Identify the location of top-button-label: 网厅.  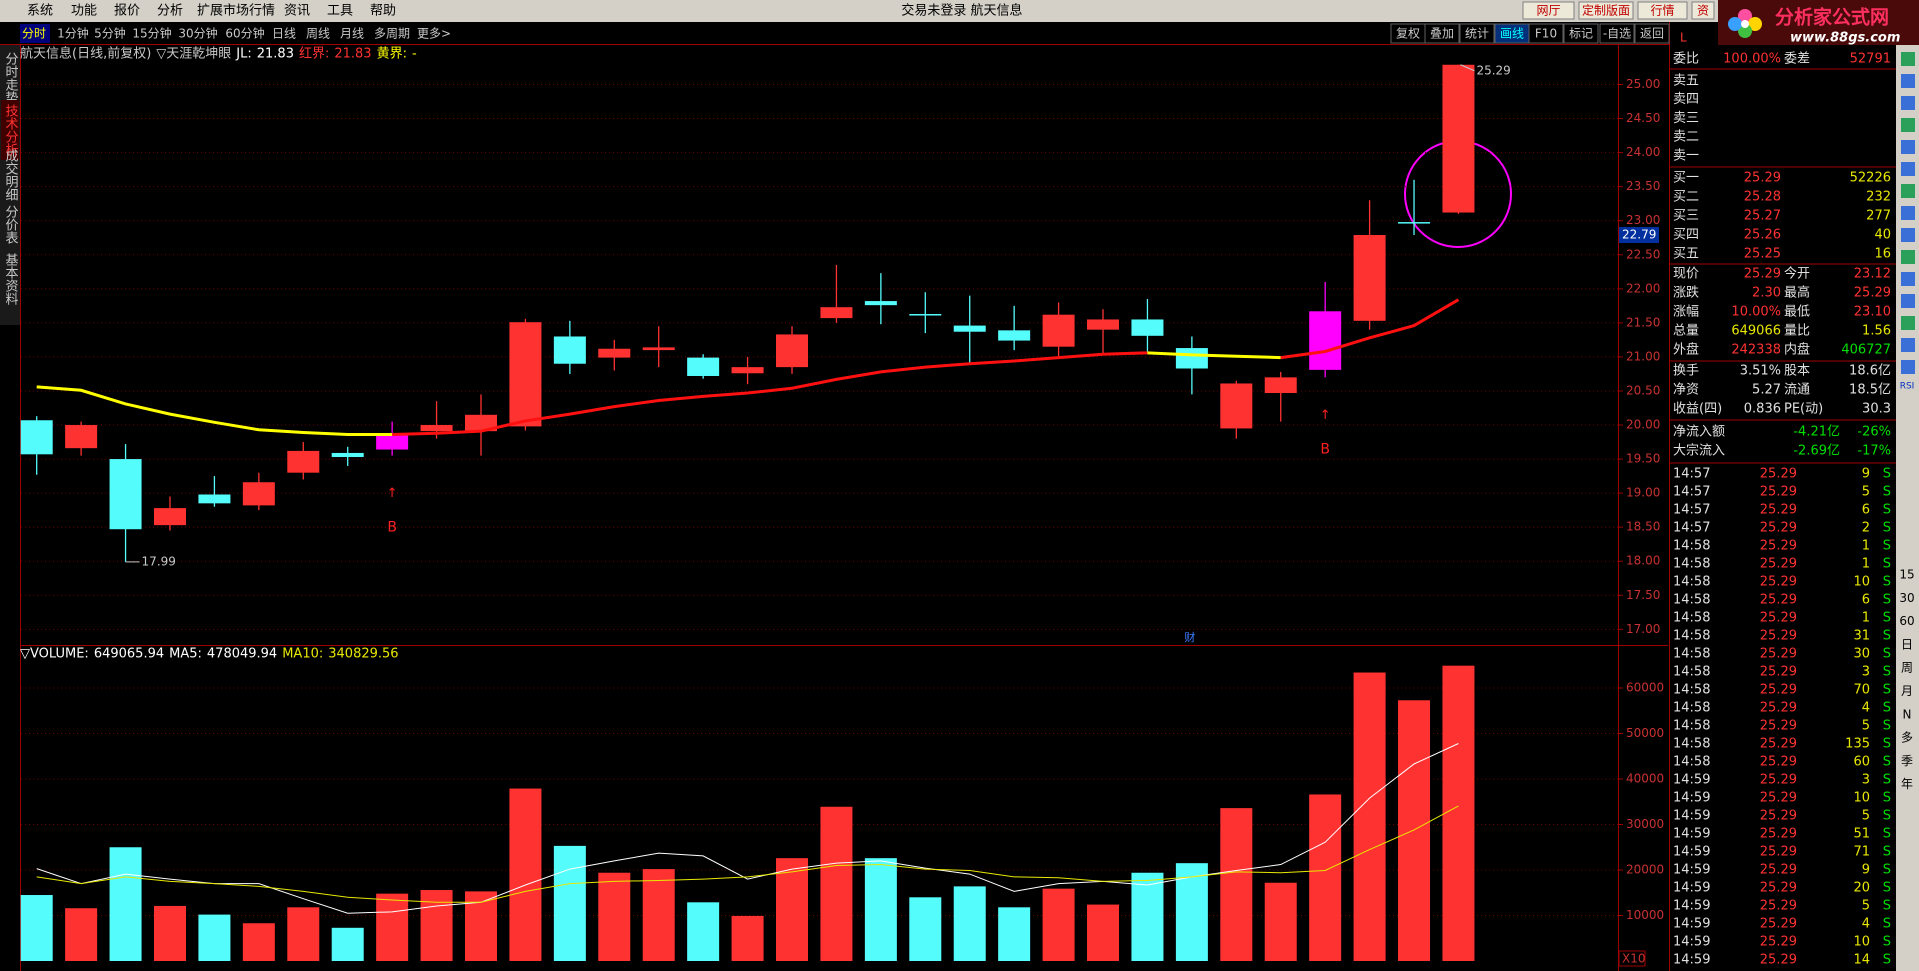
(1548, 11).